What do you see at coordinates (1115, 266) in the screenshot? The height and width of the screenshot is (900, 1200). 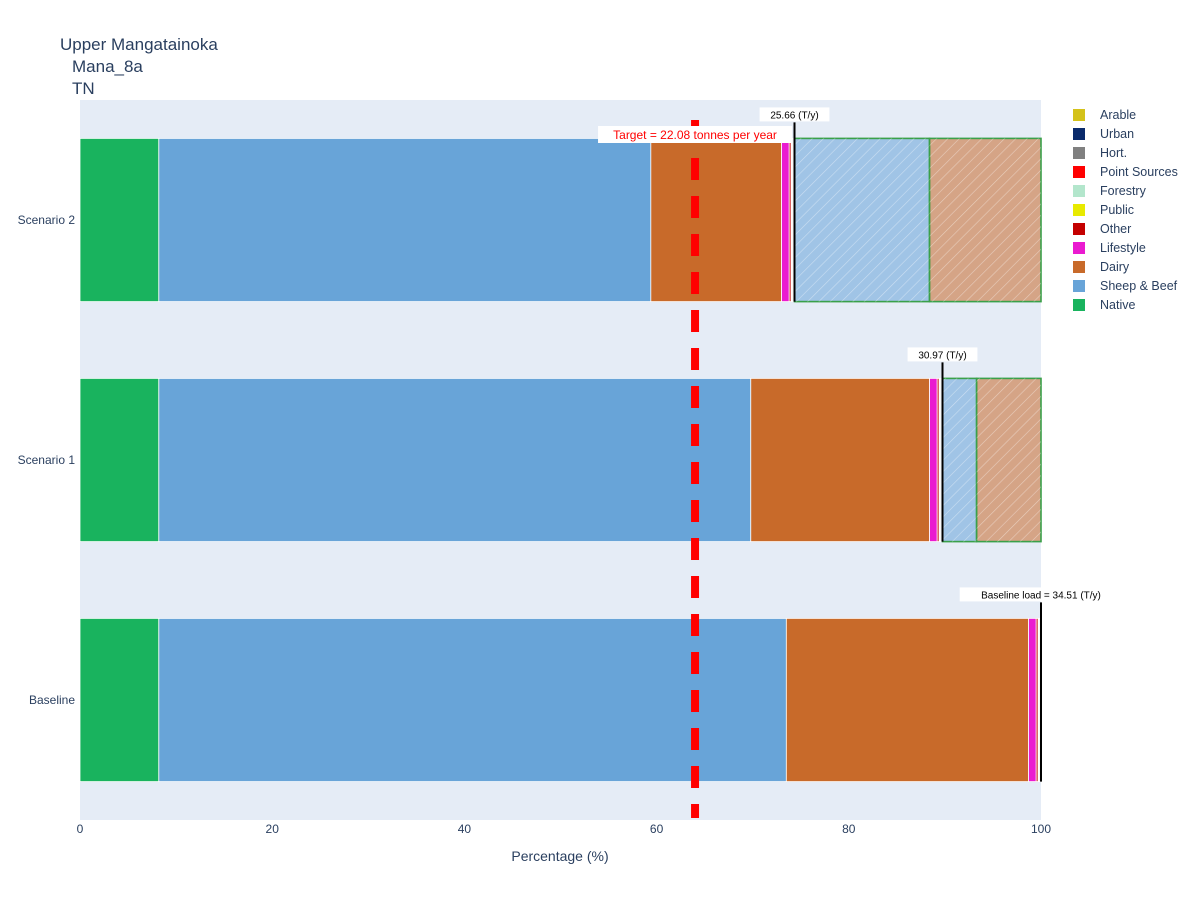 I see `legend-label: Dairy` at bounding box center [1115, 266].